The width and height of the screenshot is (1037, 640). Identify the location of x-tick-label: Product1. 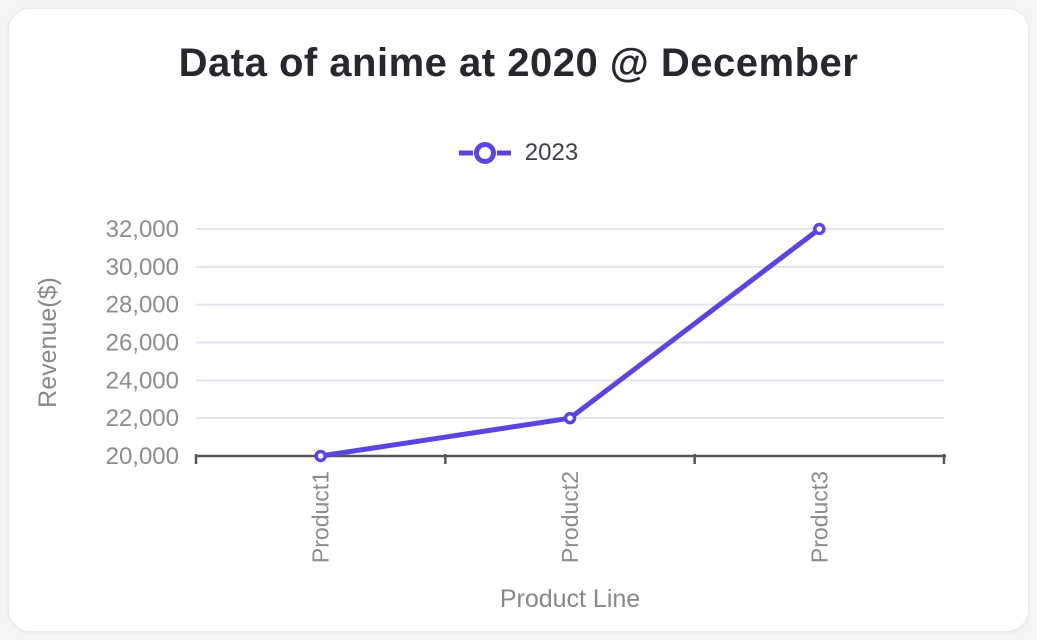
(321, 517).